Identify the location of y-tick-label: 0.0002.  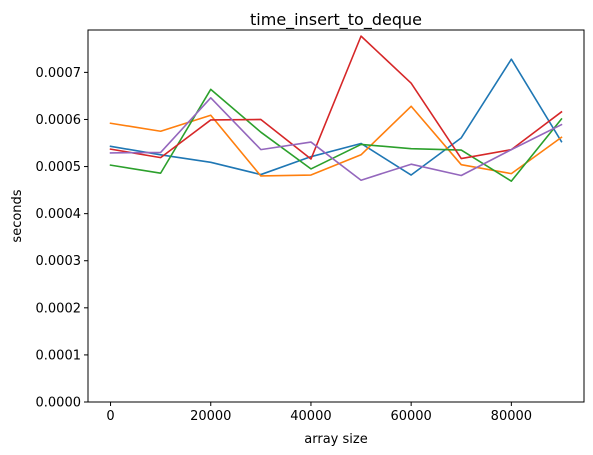
(59, 308).